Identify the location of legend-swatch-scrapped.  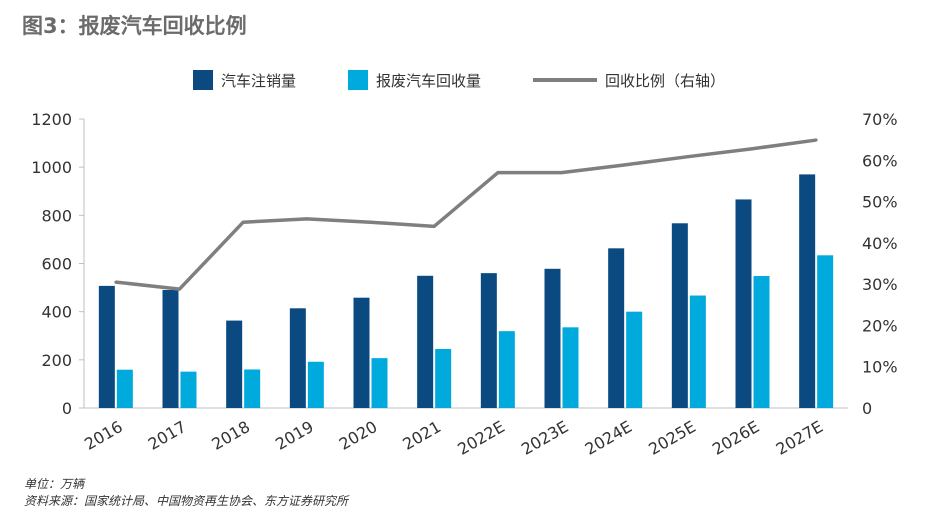
(358, 80).